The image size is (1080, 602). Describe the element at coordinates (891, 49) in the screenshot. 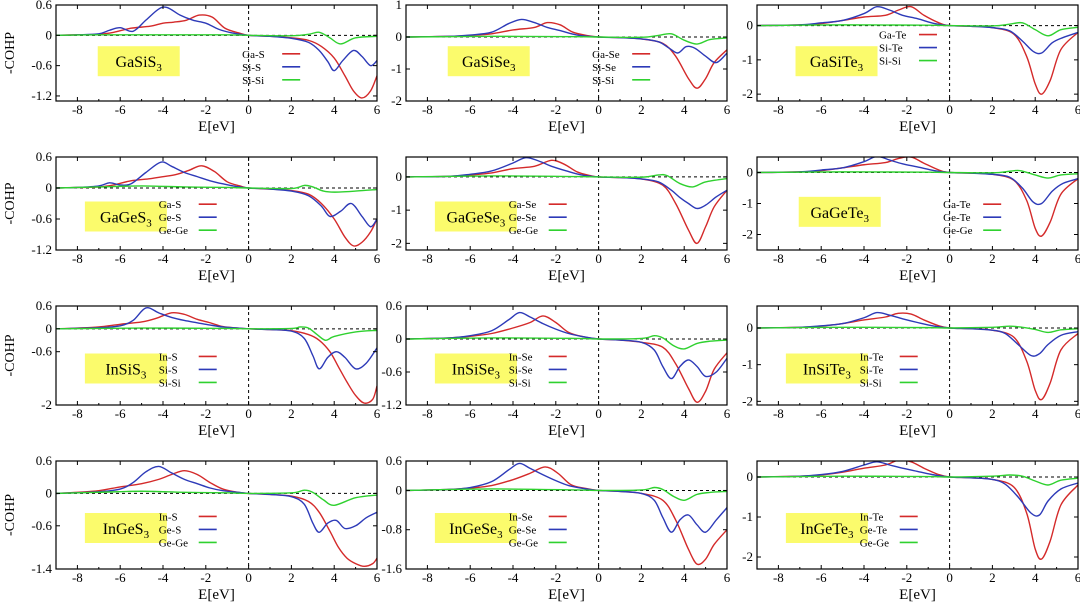

I see `legend-label: Si-Te` at that location.